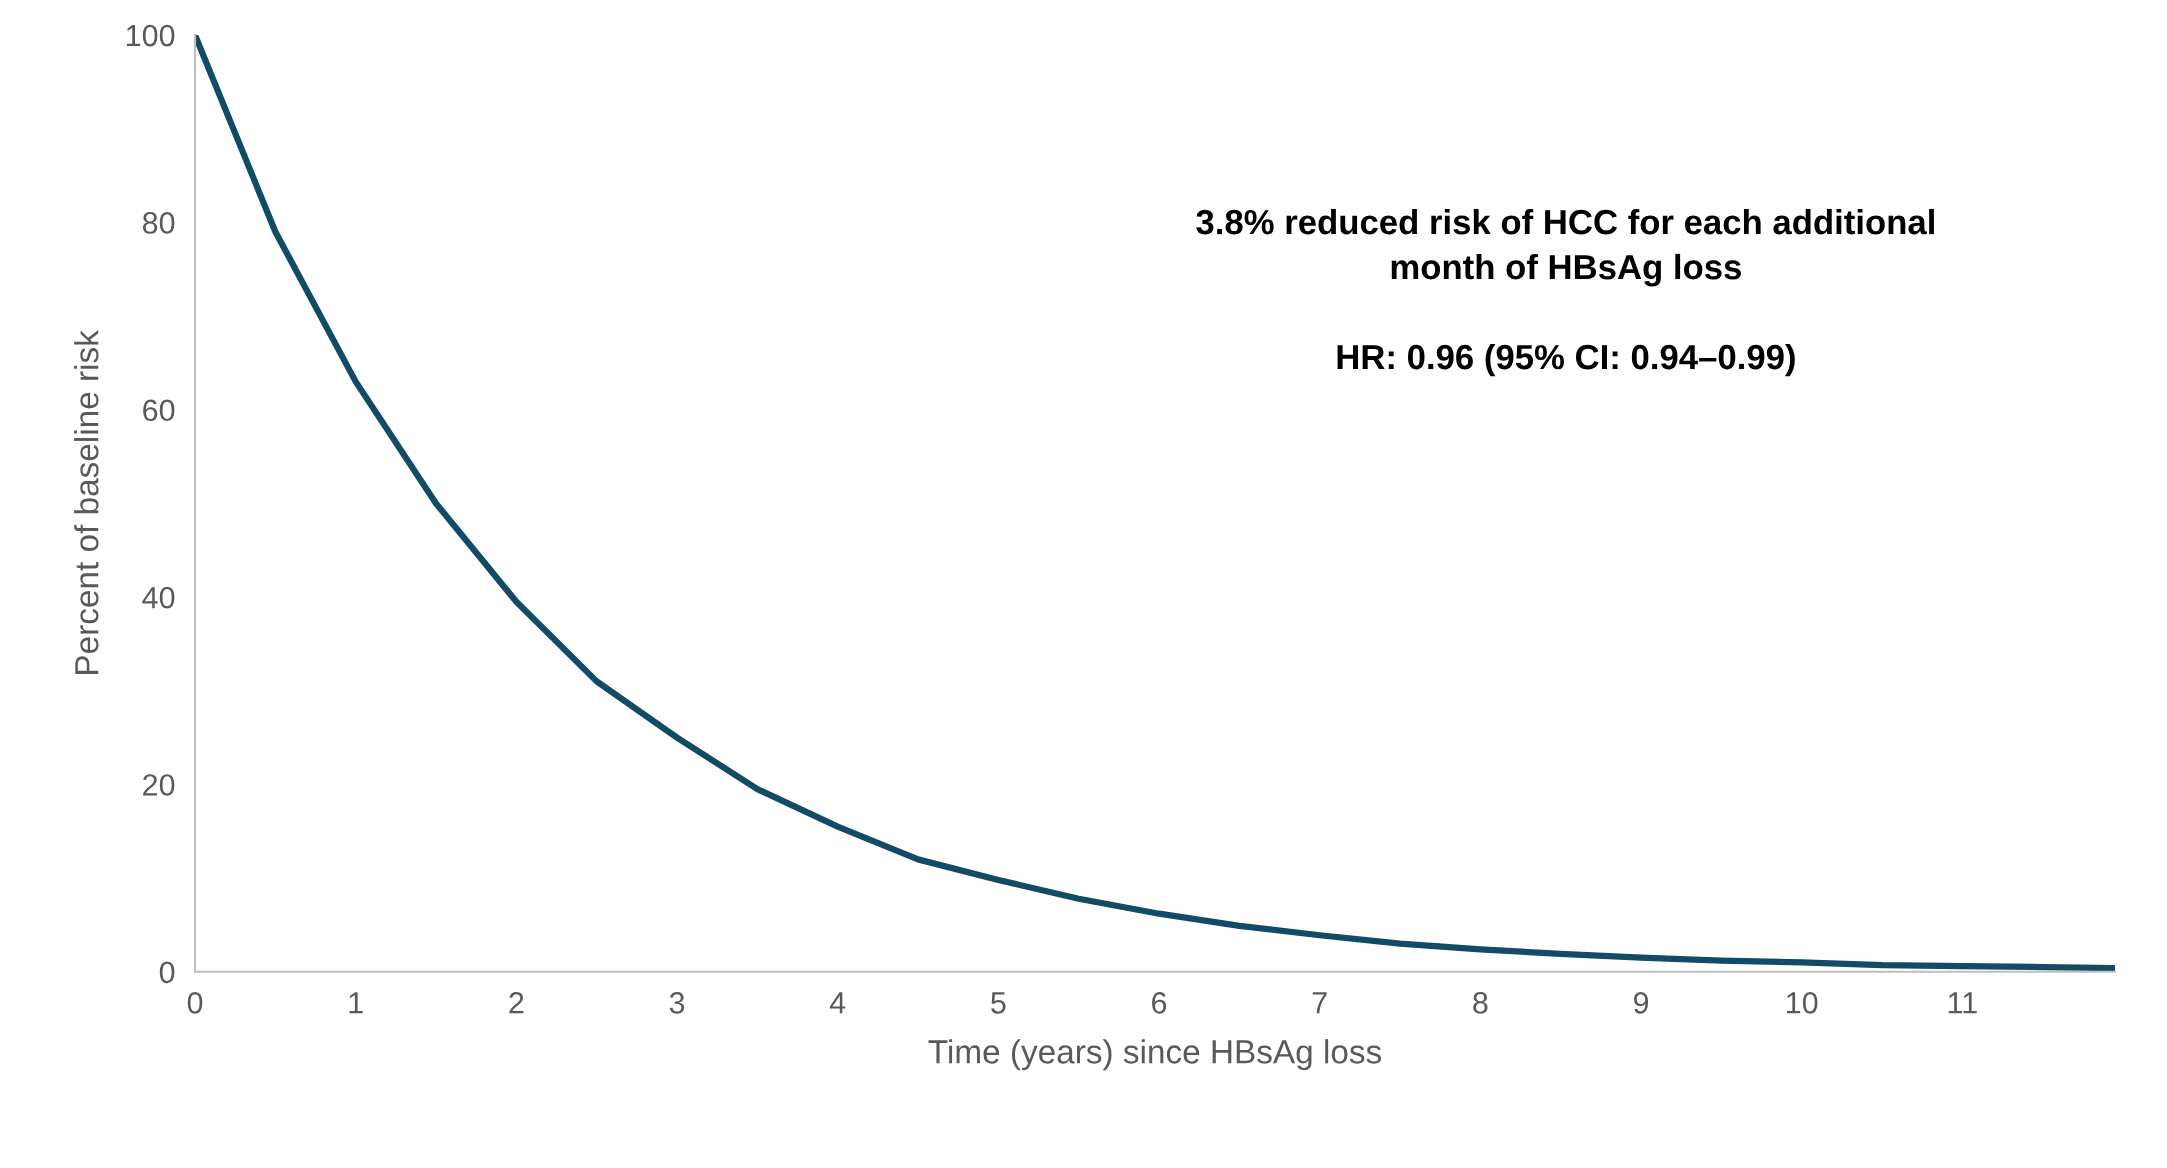  Describe the element at coordinates (1159, 1003) in the screenshot. I see `x-tick-label: 6` at that location.